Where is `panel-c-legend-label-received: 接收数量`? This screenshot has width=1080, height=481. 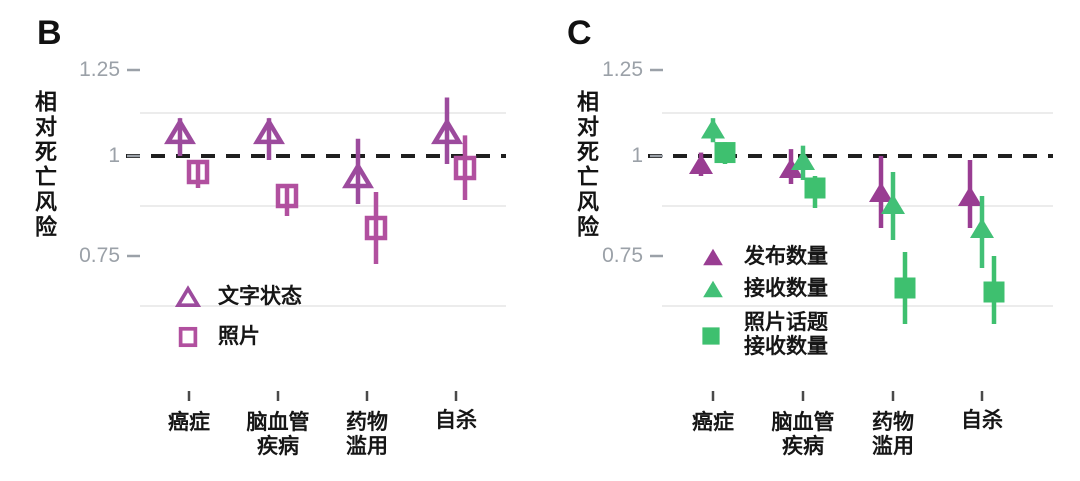
panel-c-legend-label-received: 接收数量 is located at coordinates (786, 288).